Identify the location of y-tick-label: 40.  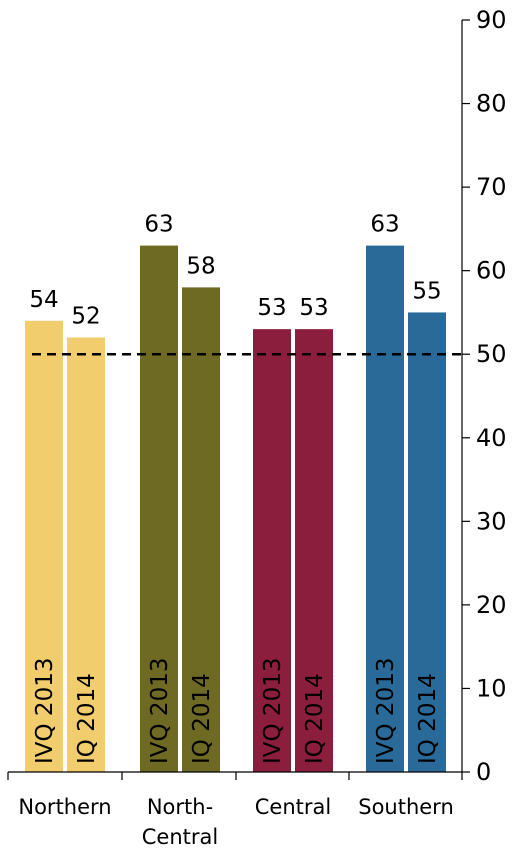
(491, 438).